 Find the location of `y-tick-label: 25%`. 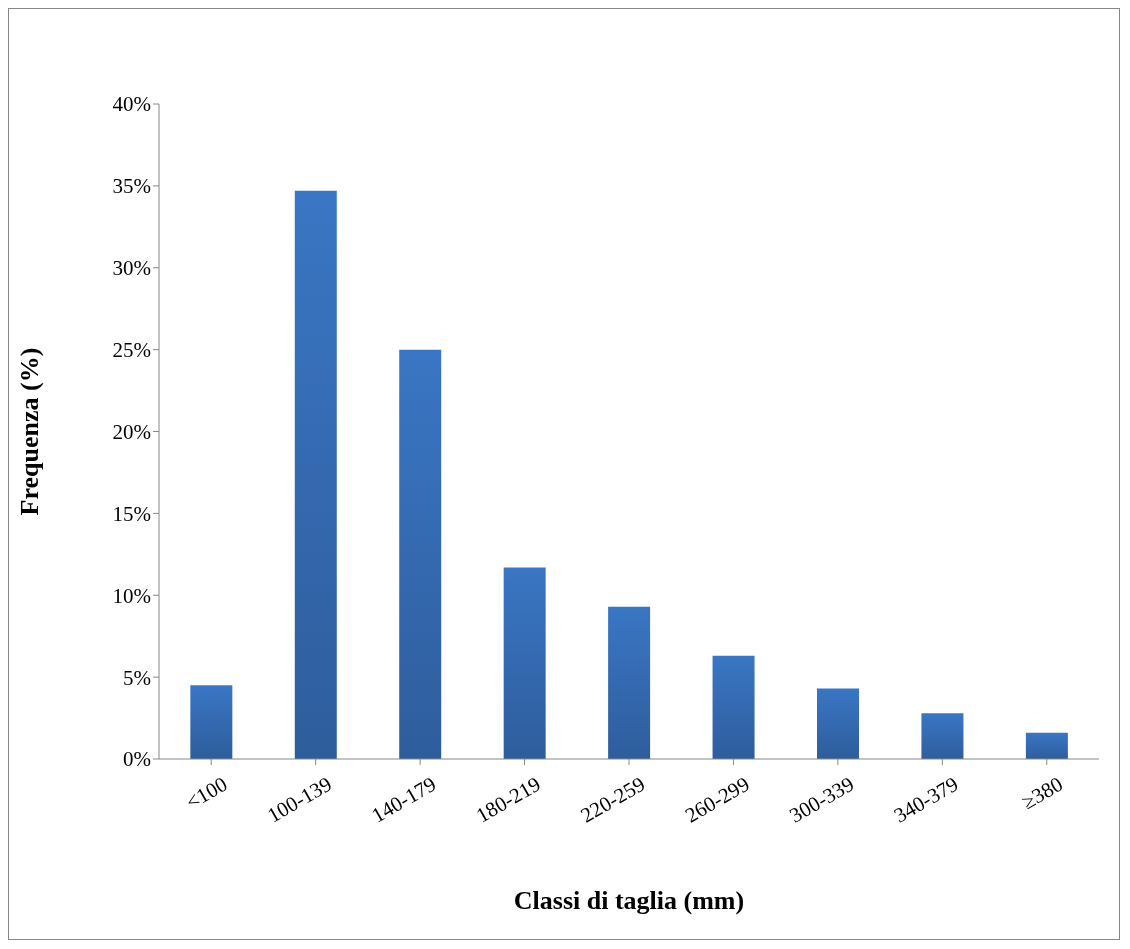

y-tick-label: 25% is located at coordinates (131, 350).